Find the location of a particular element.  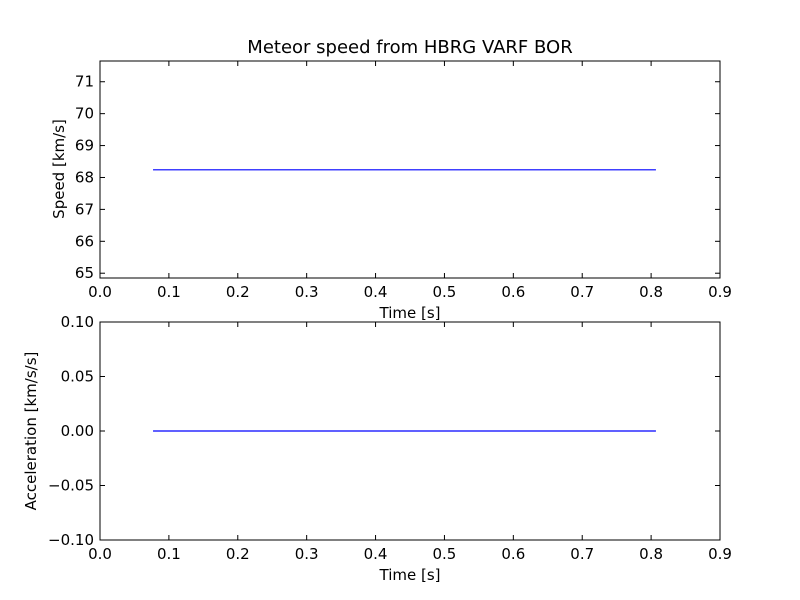

acceleration-y-tick-label: −0.05 is located at coordinates (71, 486).